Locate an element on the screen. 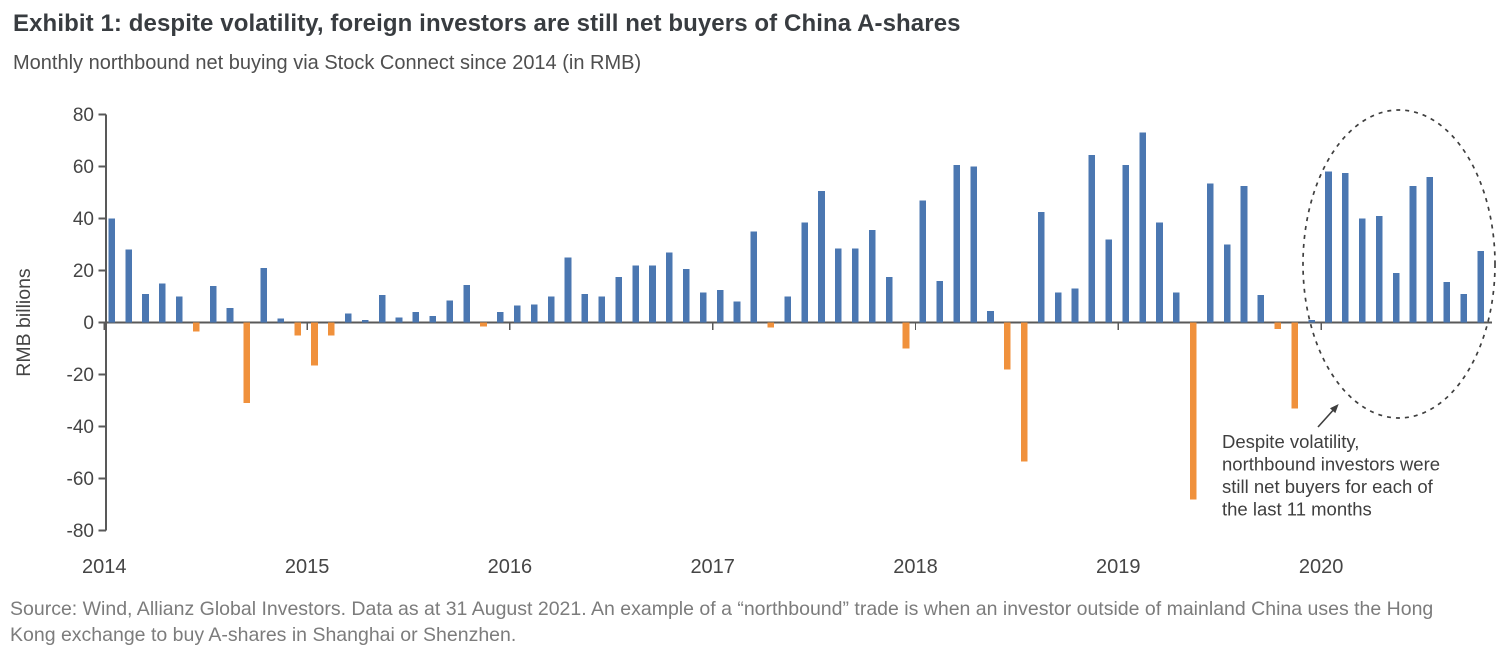 The height and width of the screenshot is (661, 1500). x-tick-label-year: 2015 is located at coordinates (307, 567).